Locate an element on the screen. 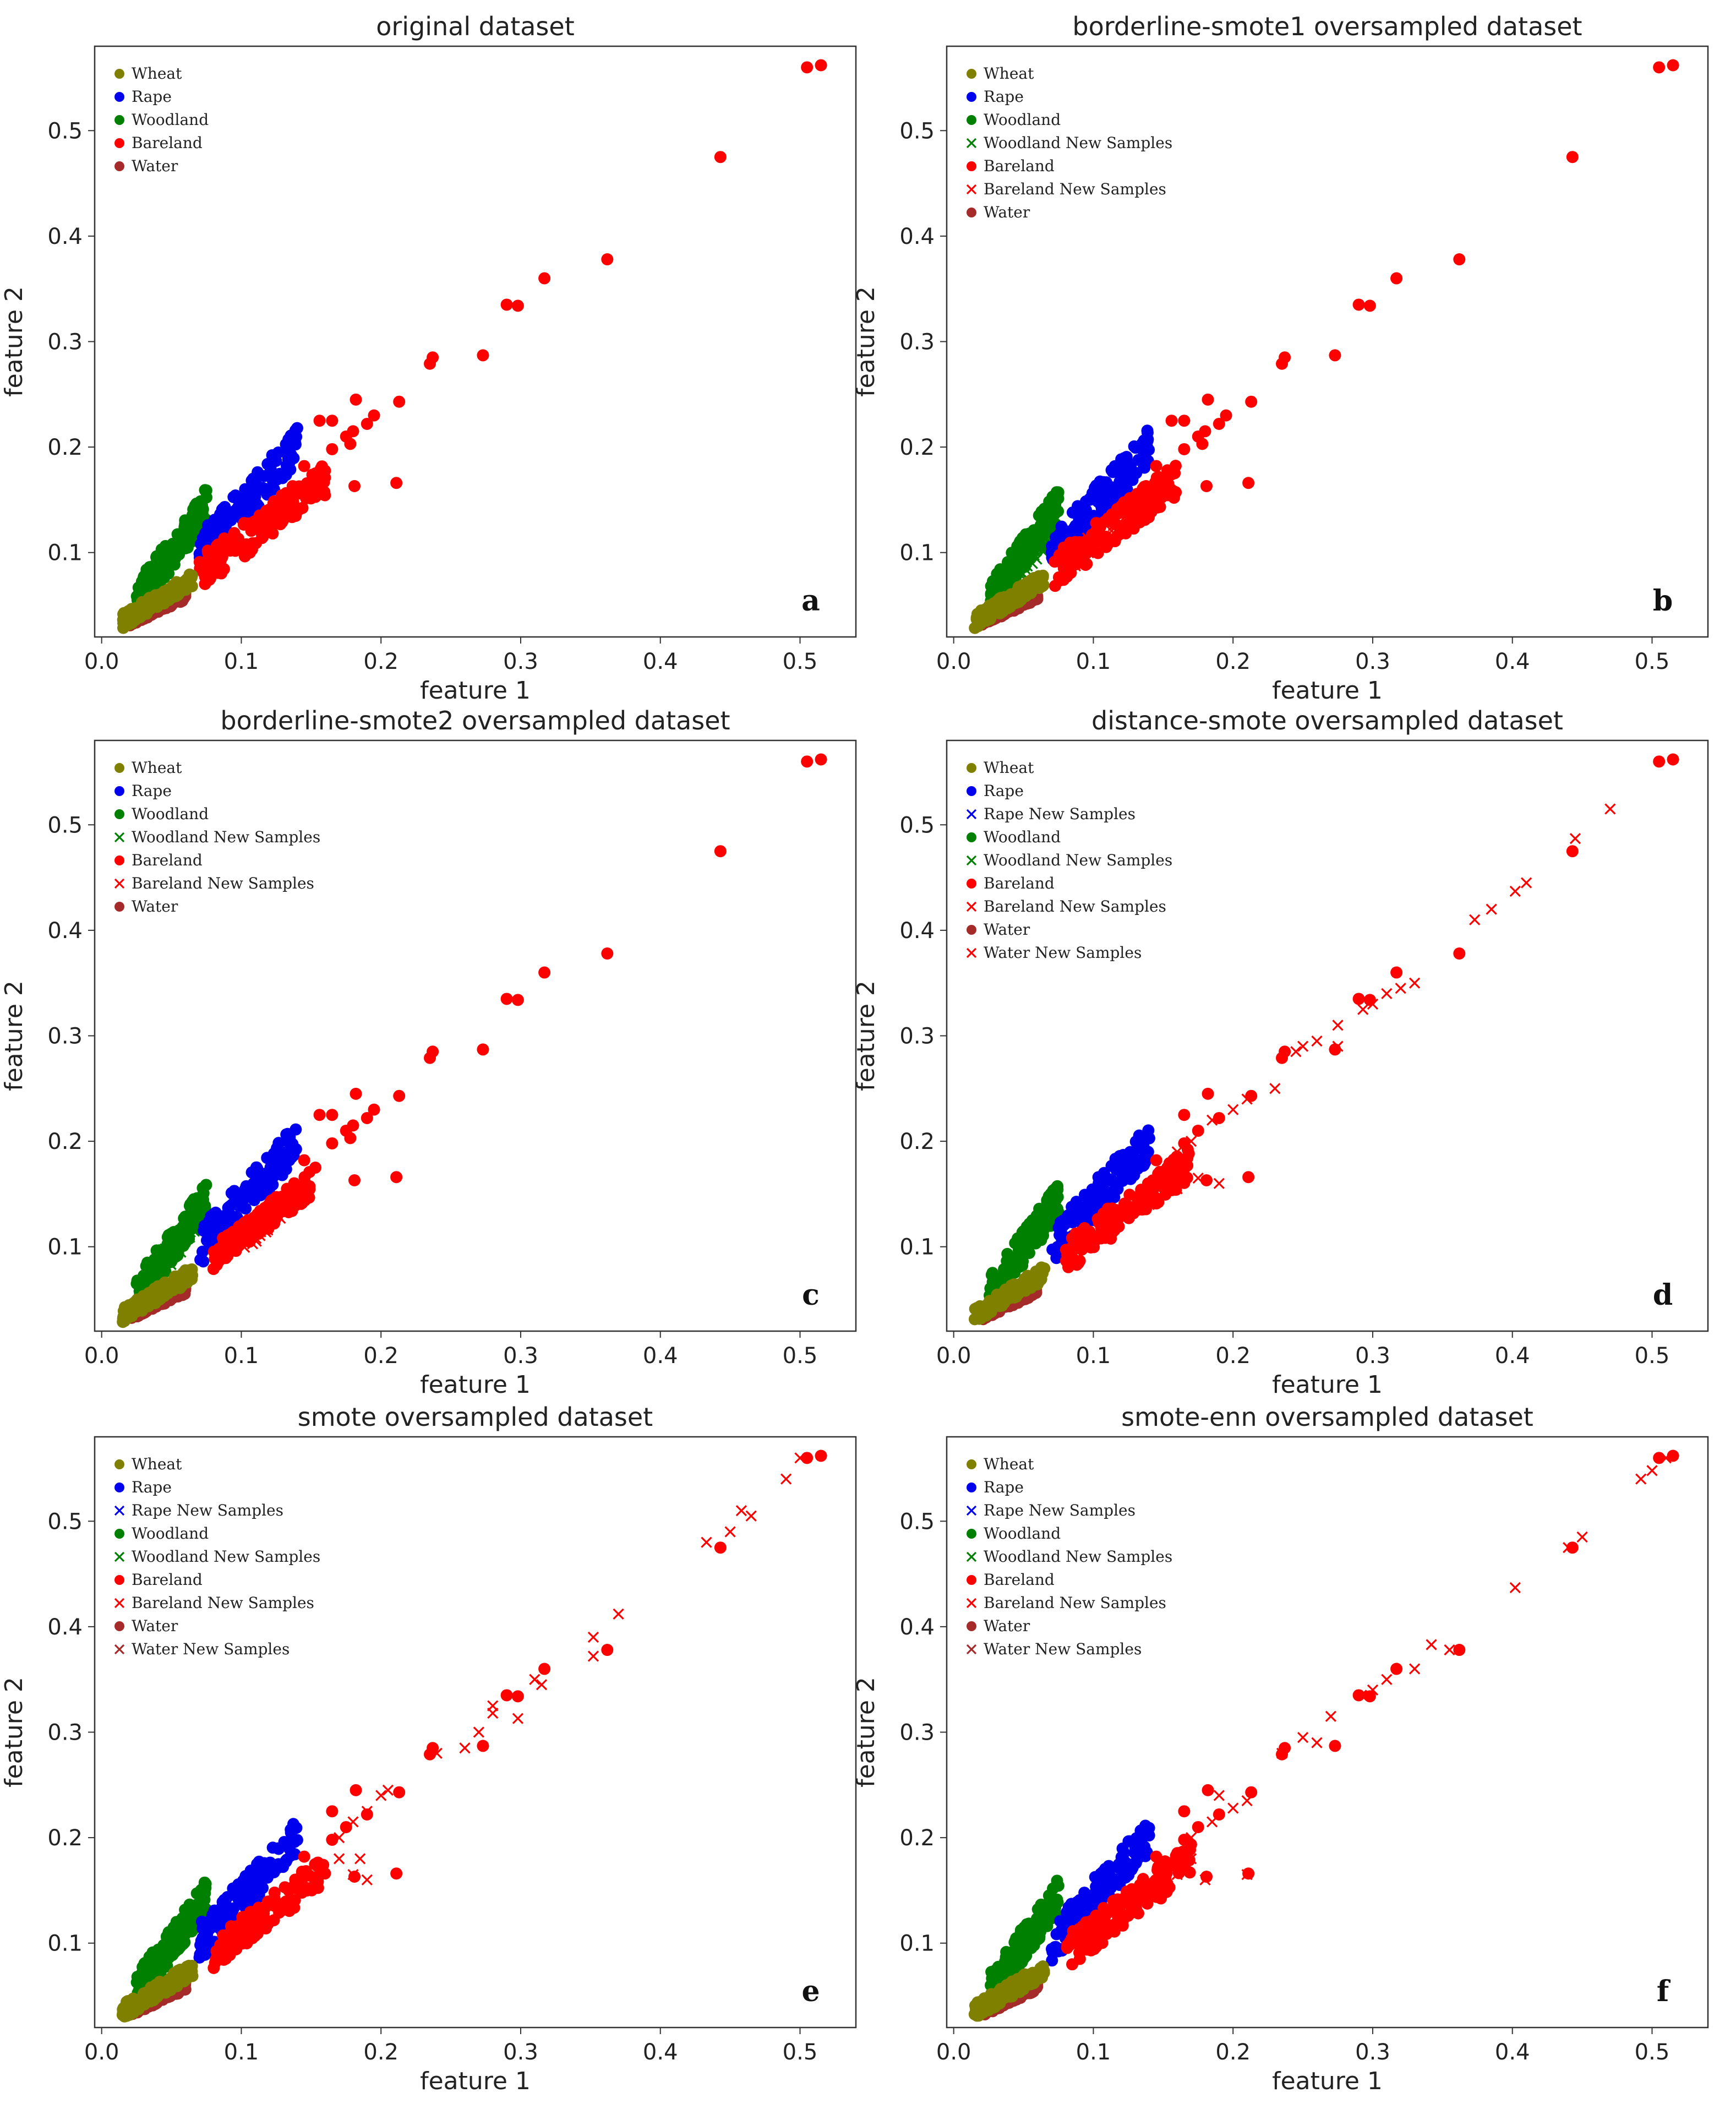 The width and height of the screenshot is (1736, 2109). y-tick-label: 0.5 is located at coordinates (65, 1522).